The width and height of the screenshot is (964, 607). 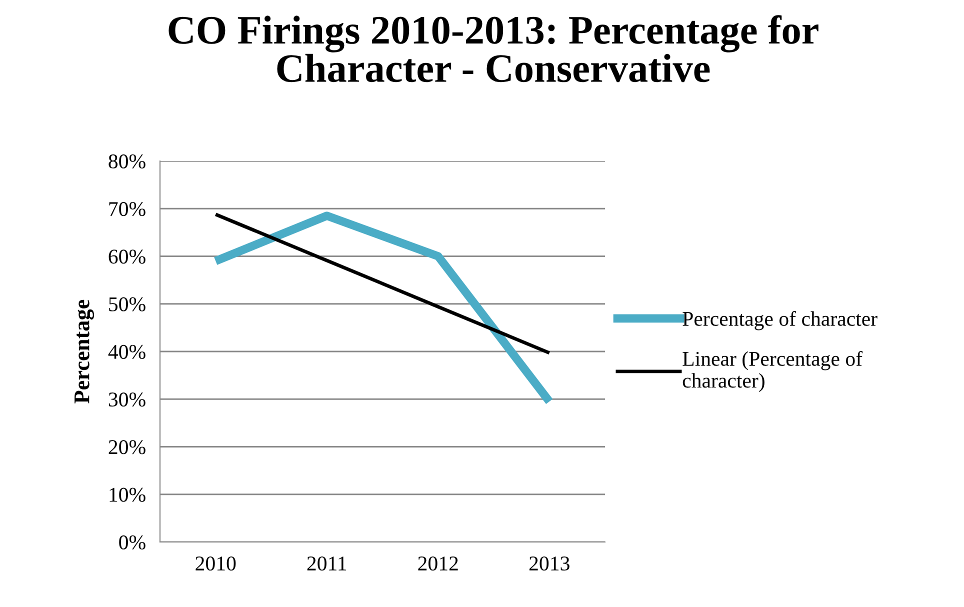 What do you see at coordinates (127, 447) in the screenshot?
I see `y-tick-label: 20%` at bounding box center [127, 447].